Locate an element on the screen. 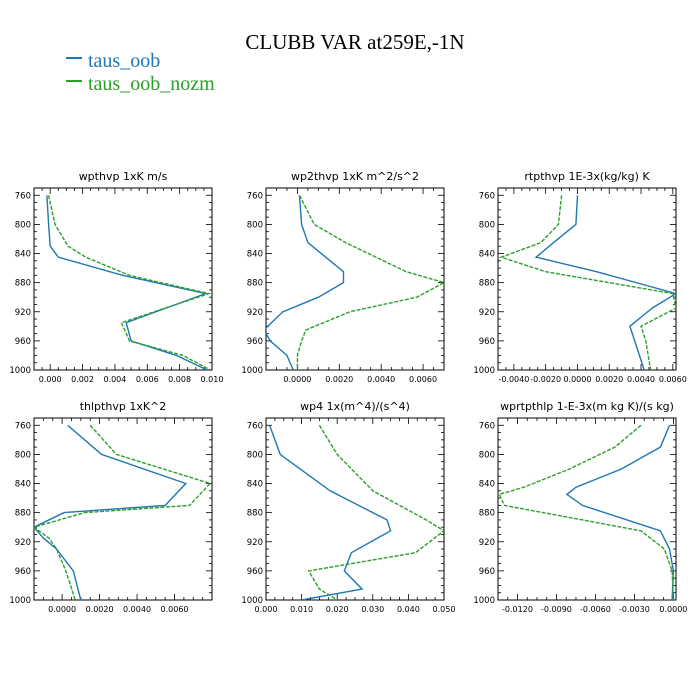 The height and width of the screenshot is (700, 700). x-tick-label: 0.020 is located at coordinates (337, 609).